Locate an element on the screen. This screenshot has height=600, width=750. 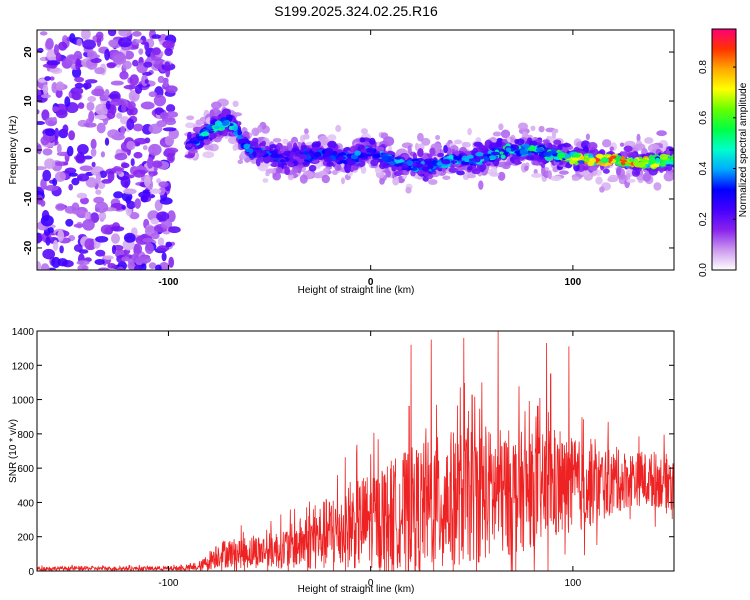
figure-title: S199.2025.324.02.25.R16 is located at coordinates (356, 11).